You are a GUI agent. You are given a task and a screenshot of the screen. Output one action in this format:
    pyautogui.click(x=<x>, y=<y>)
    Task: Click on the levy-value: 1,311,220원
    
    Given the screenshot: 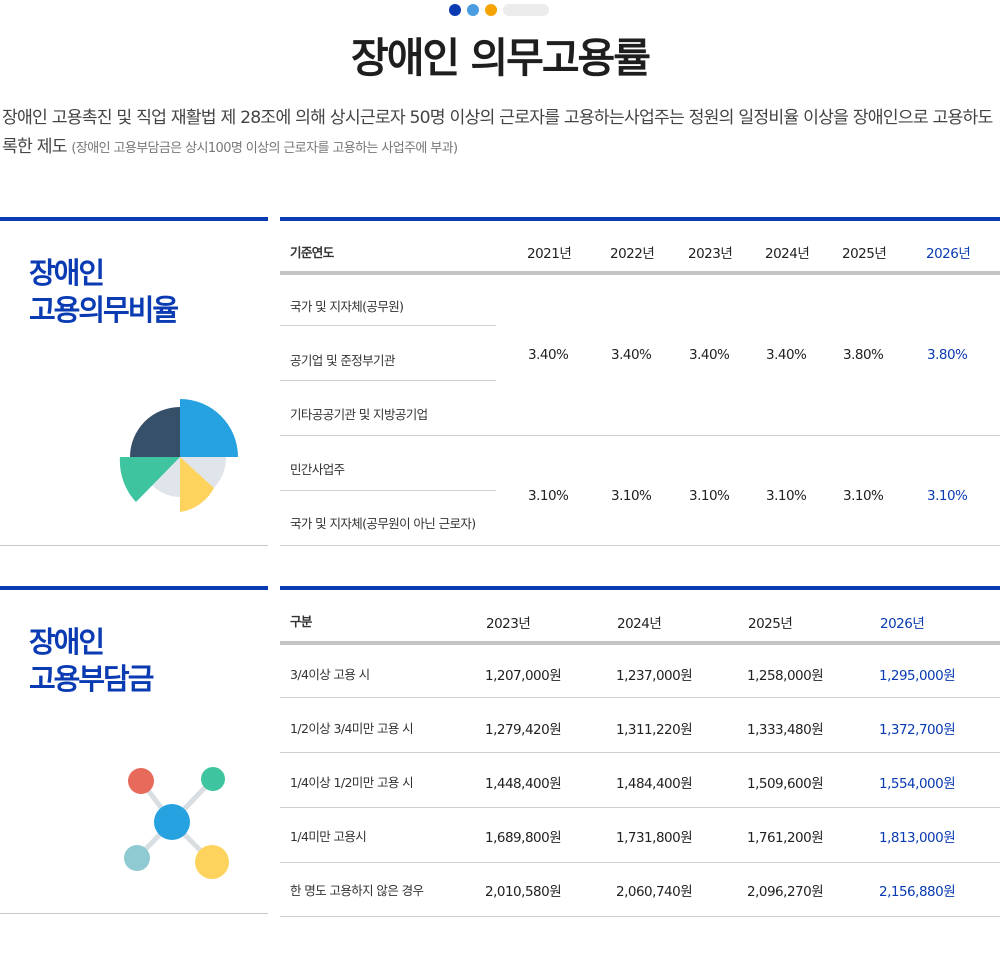 What is the action you would take?
    pyautogui.click(x=654, y=730)
    